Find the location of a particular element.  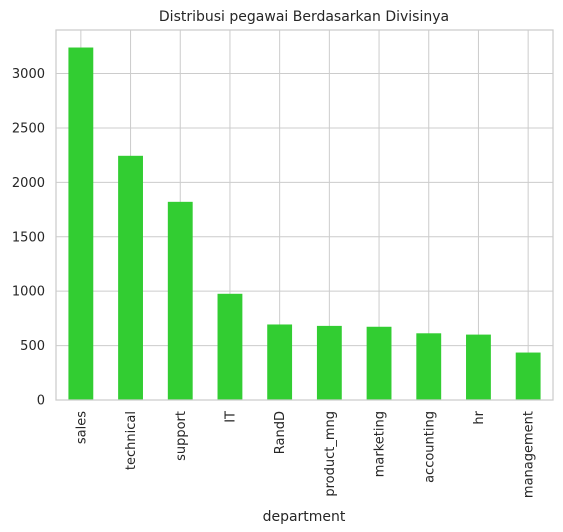

bar-IT is located at coordinates (230, 346).